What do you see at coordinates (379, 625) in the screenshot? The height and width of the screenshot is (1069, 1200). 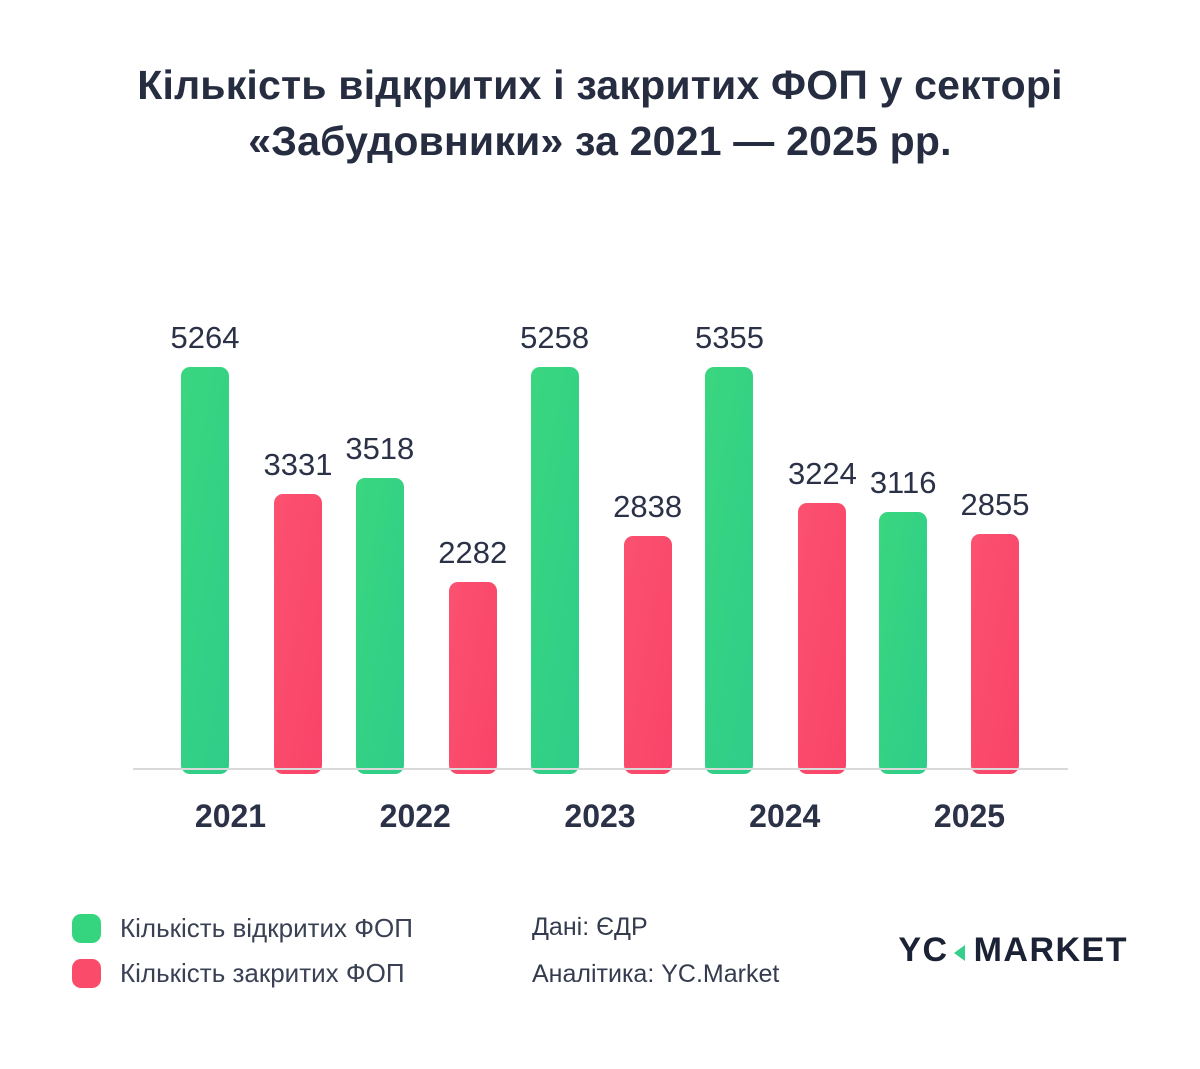 I see `bar-opened-2022` at bounding box center [379, 625].